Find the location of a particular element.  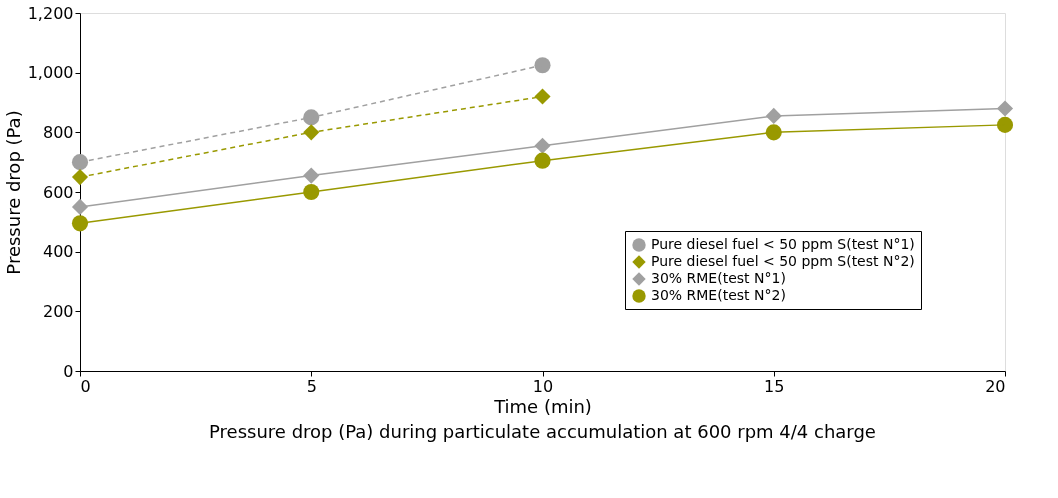

y-tick-label: 400 is located at coordinates (58, 252).